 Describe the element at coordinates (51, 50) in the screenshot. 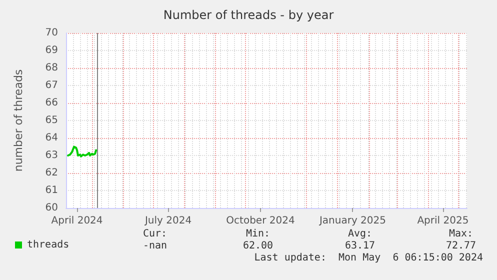

I see `y-tick-label: 69` at that location.